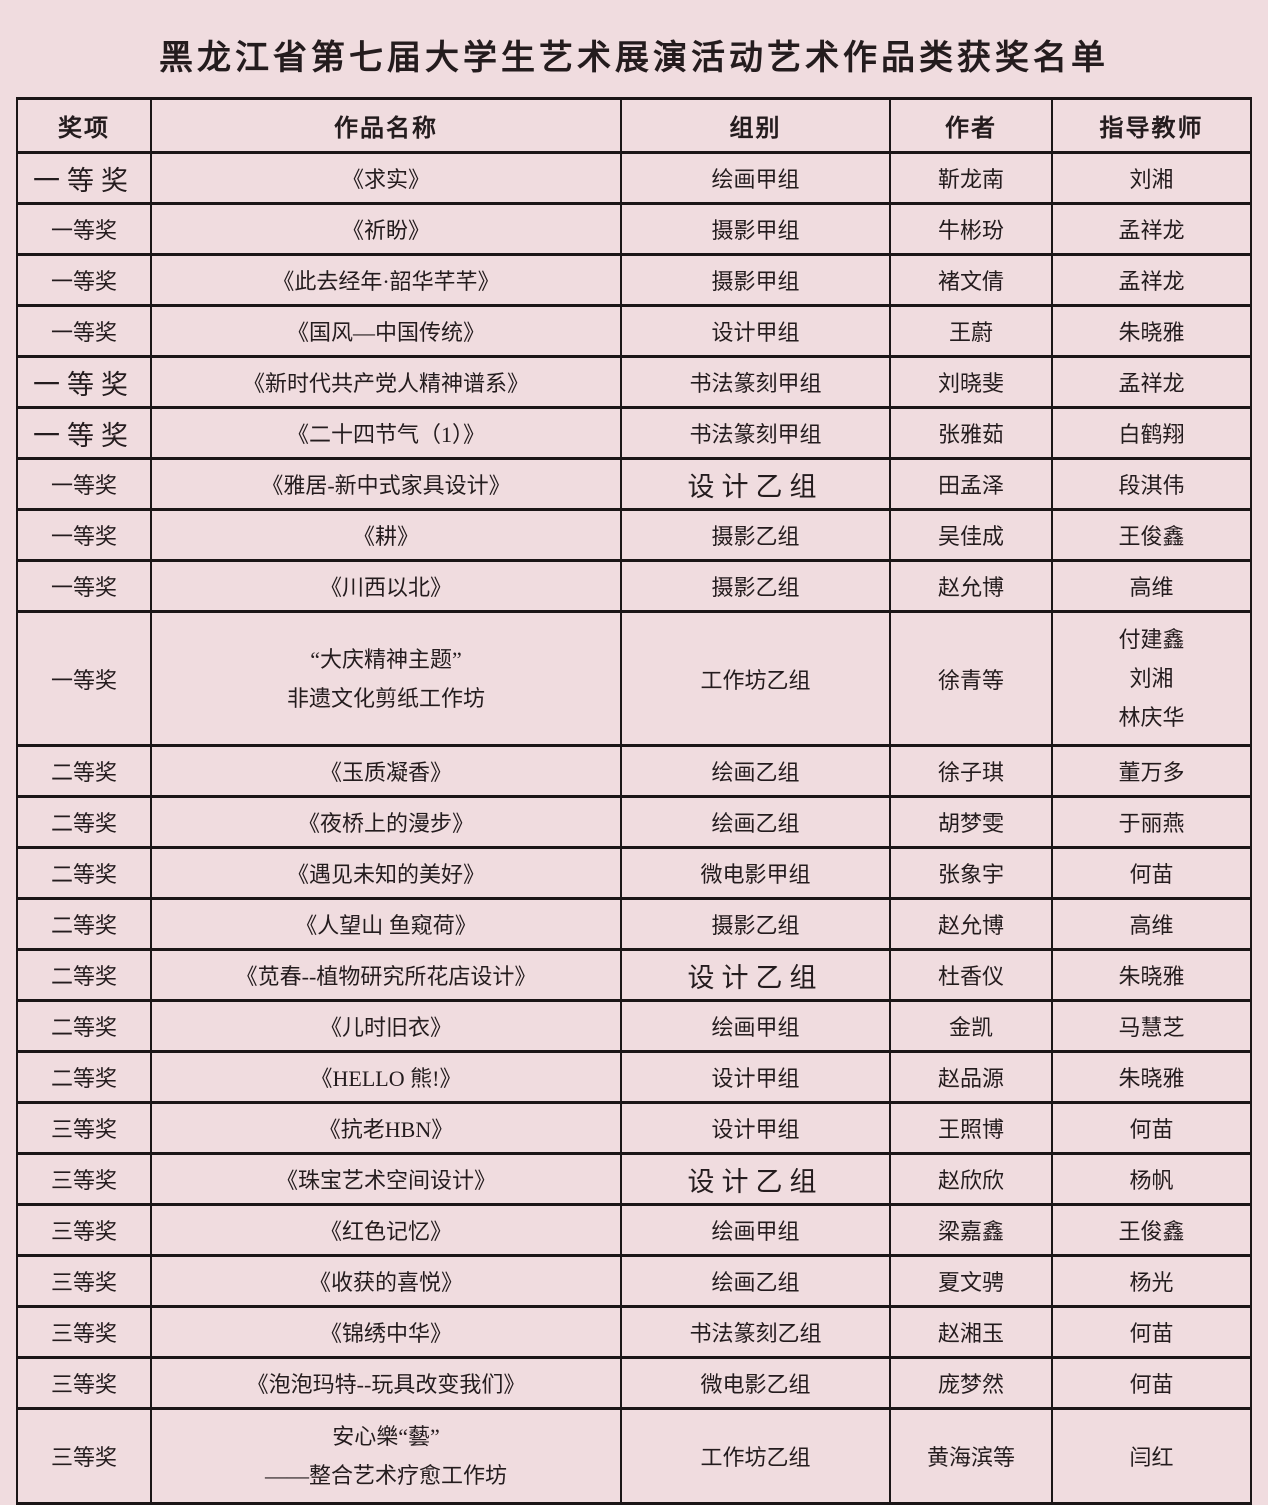 This screenshot has height=1505, width=1268. What do you see at coordinates (971, 382) in the screenshot?
I see `author-cell: 刘晓斐` at bounding box center [971, 382].